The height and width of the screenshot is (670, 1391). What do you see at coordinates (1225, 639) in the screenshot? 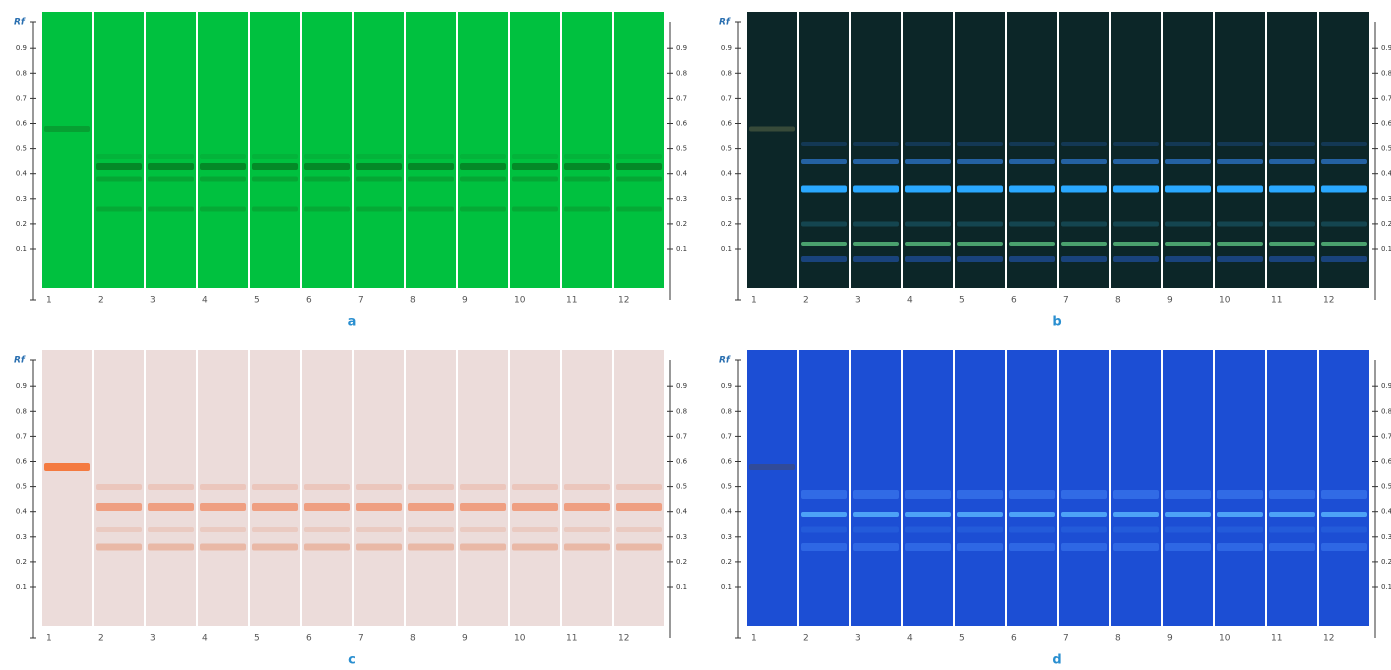
I see `lane-number: 10` at bounding box center [1225, 639].